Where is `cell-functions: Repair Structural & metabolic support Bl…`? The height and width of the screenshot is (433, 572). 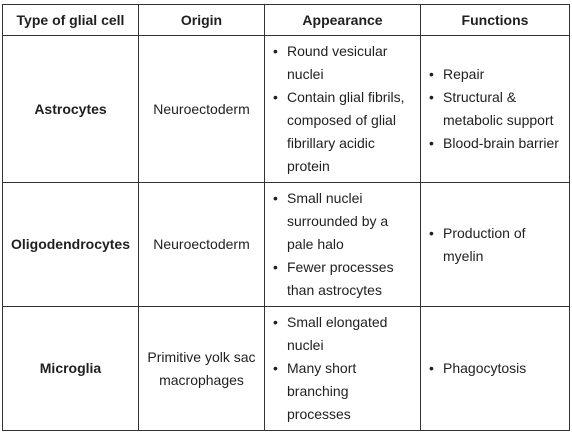 cell-functions: Repair Structural & metabolic support Bl… is located at coordinates (495, 109).